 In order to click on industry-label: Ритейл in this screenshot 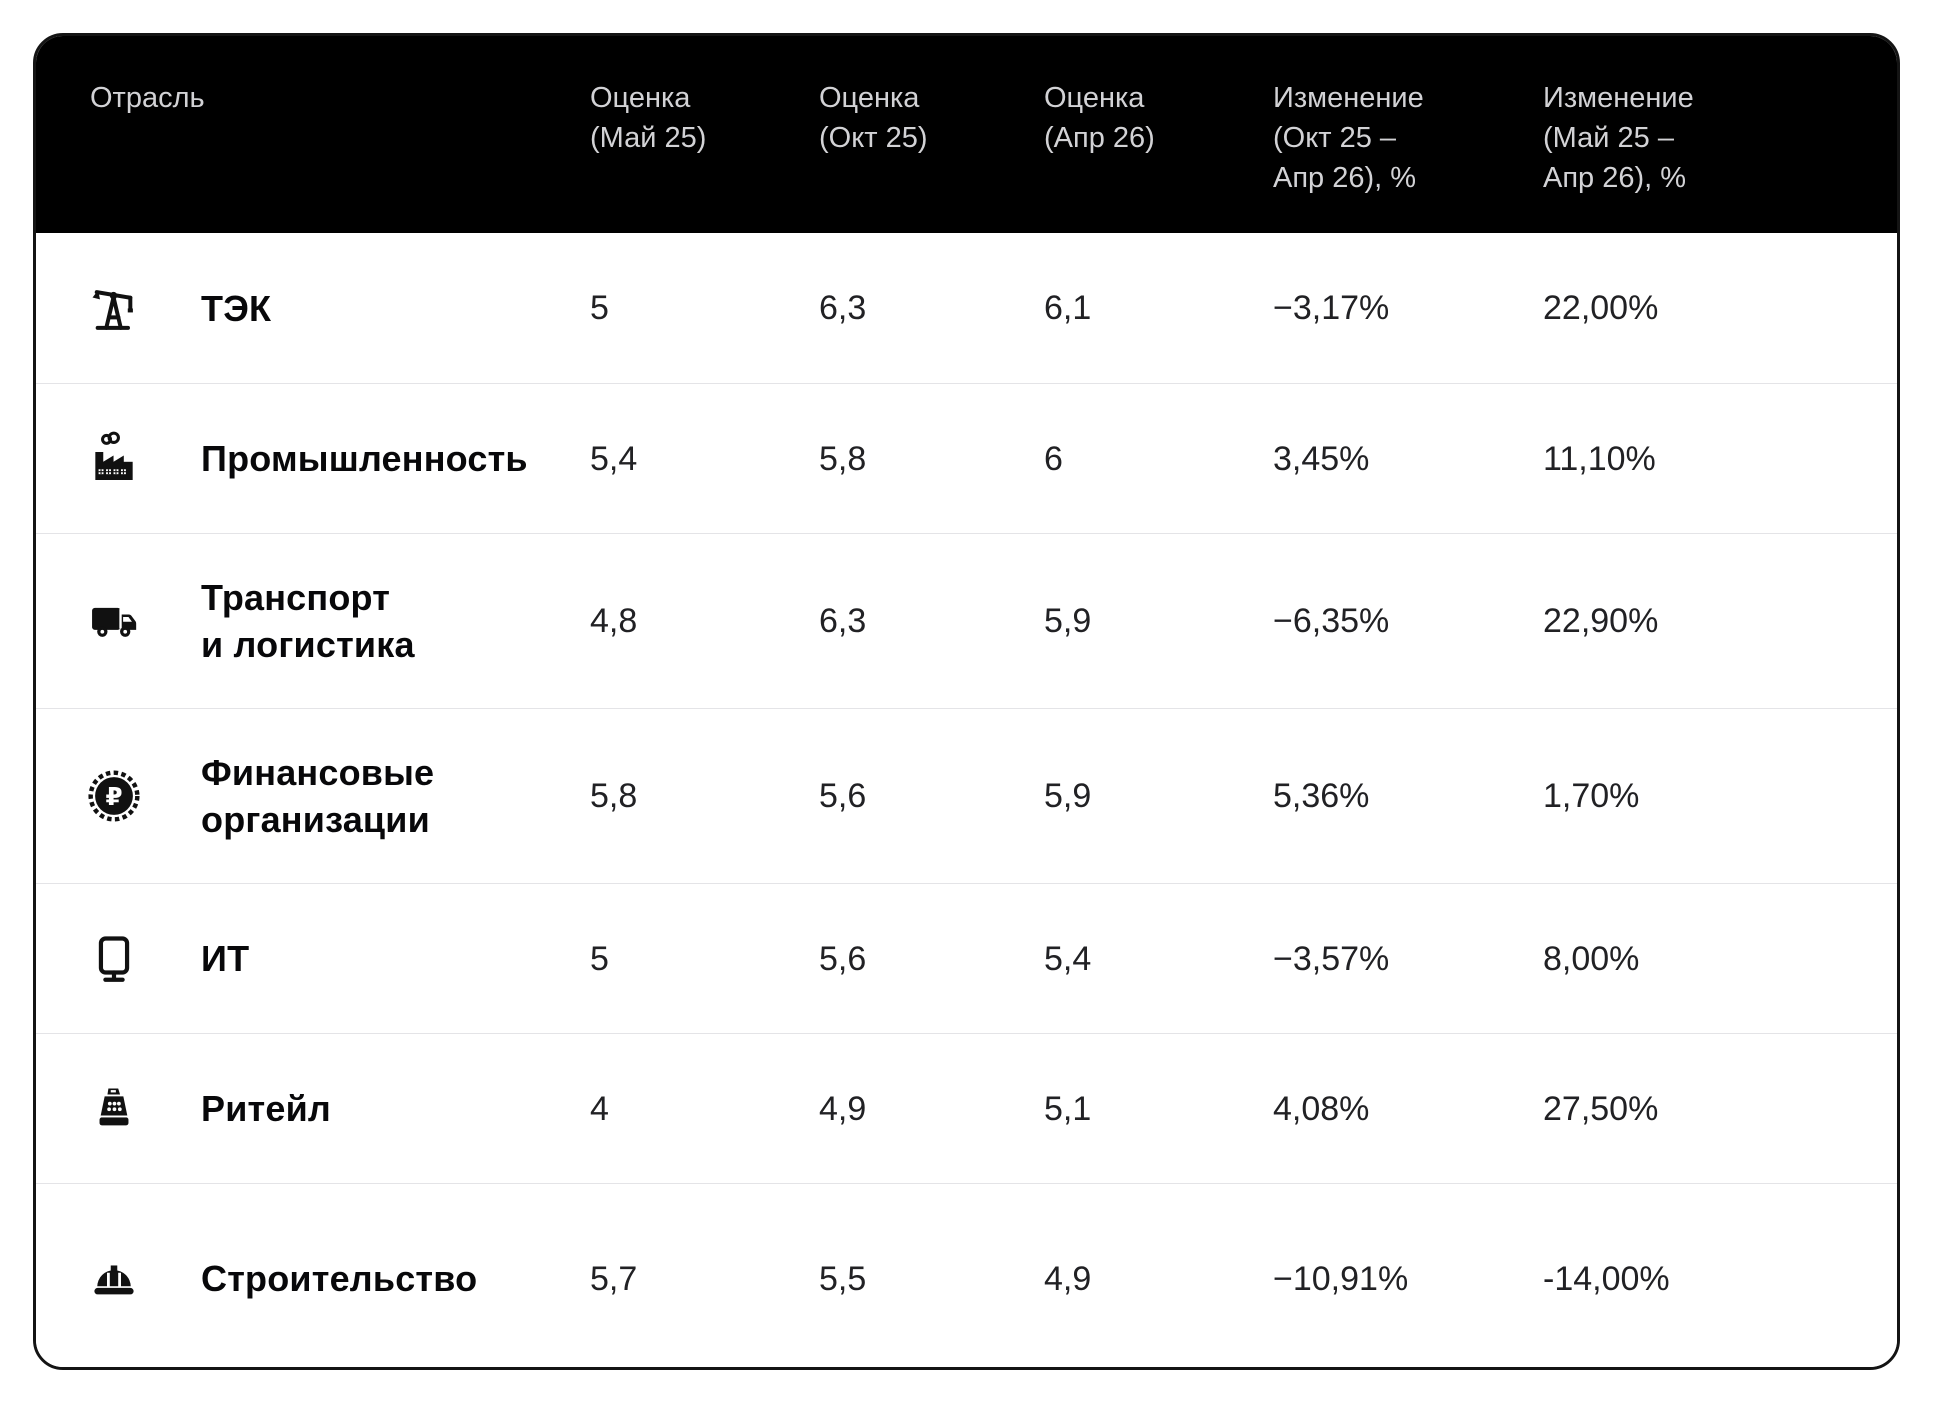, I will do `click(266, 1108)`.